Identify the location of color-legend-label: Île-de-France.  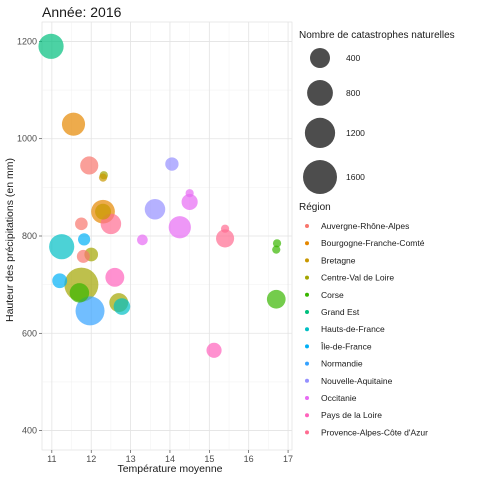
(346, 346).